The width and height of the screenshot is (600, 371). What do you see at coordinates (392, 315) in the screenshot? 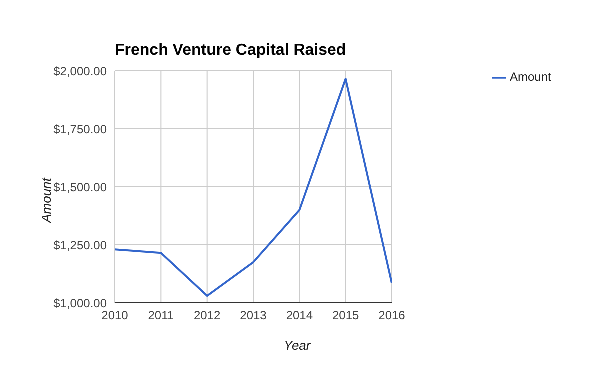
I see `x-tick-label: 2016` at bounding box center [392, 315].